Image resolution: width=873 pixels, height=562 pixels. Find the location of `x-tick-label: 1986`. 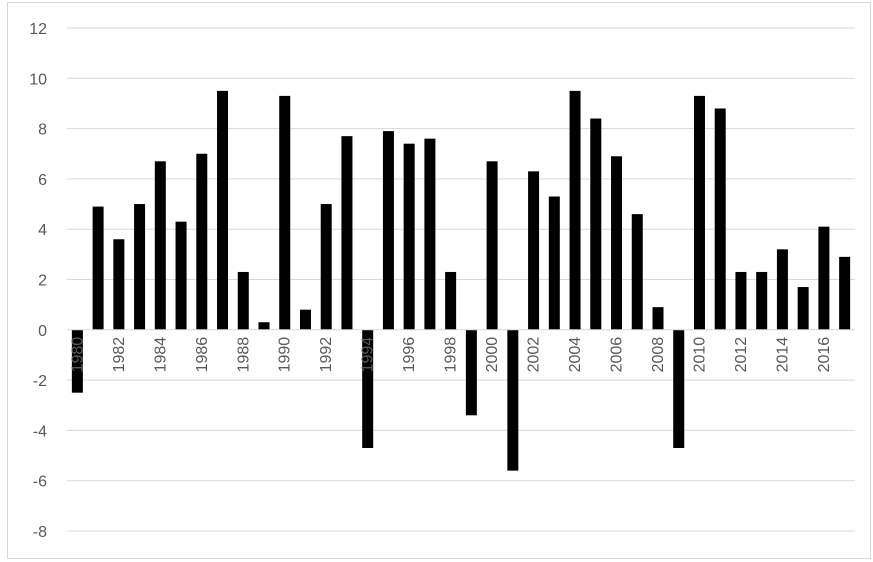

x-tick-label: 1986 is located at coordinates (202, 355).